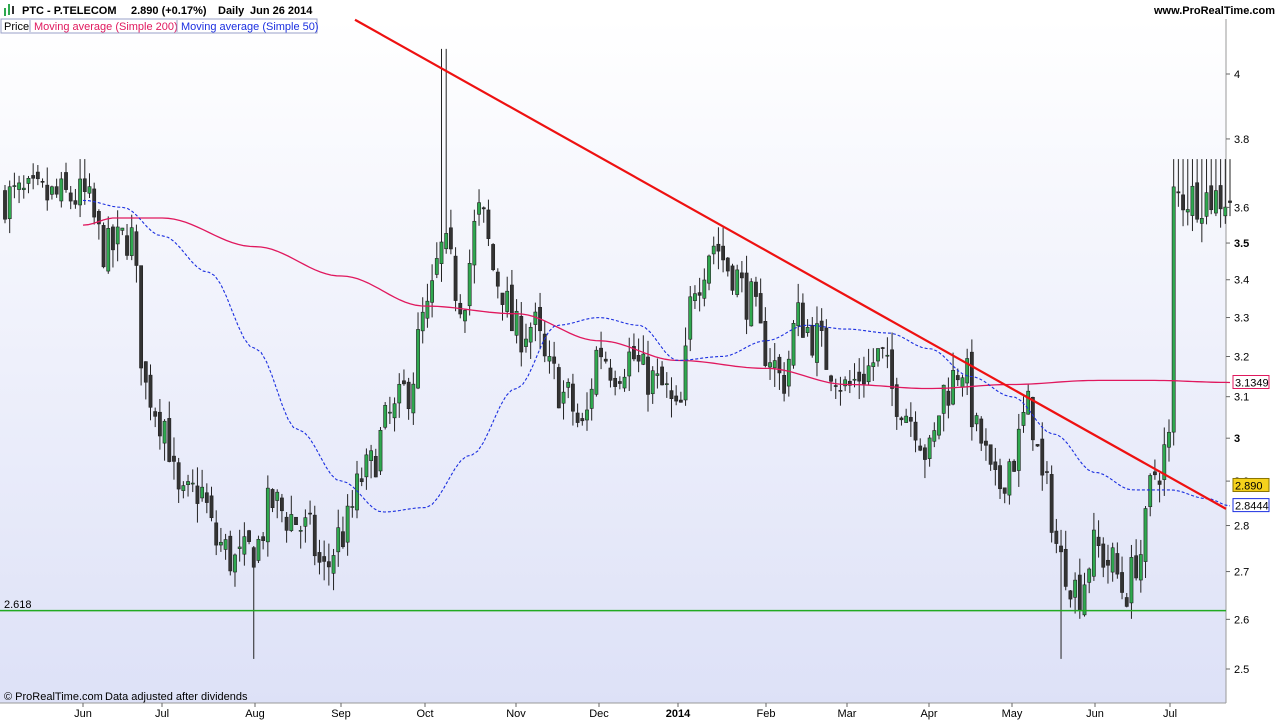 This screenshot has width=1280, height=720. What do you see at coordinates (766, 714) in the screenshot?
I see `x-tick-label: Feb` at bounding box center [766, 714].